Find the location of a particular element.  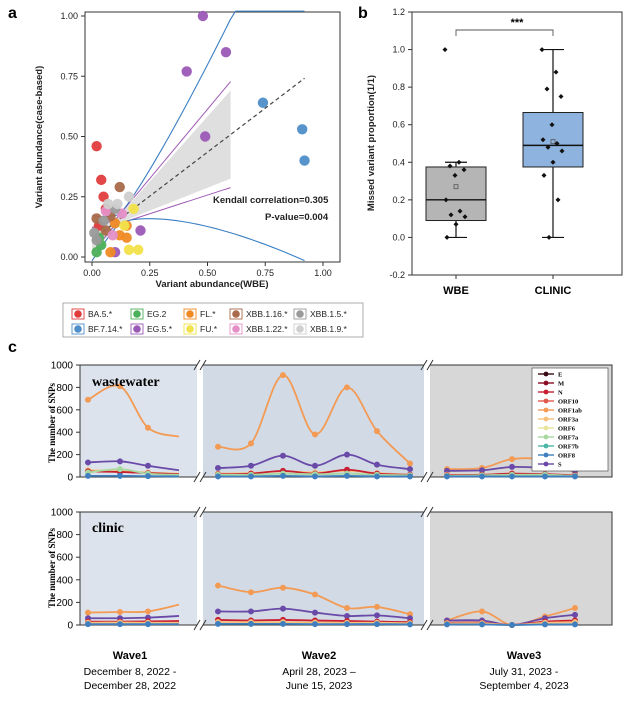

legend-label: N is located at coordinates (560, 393).